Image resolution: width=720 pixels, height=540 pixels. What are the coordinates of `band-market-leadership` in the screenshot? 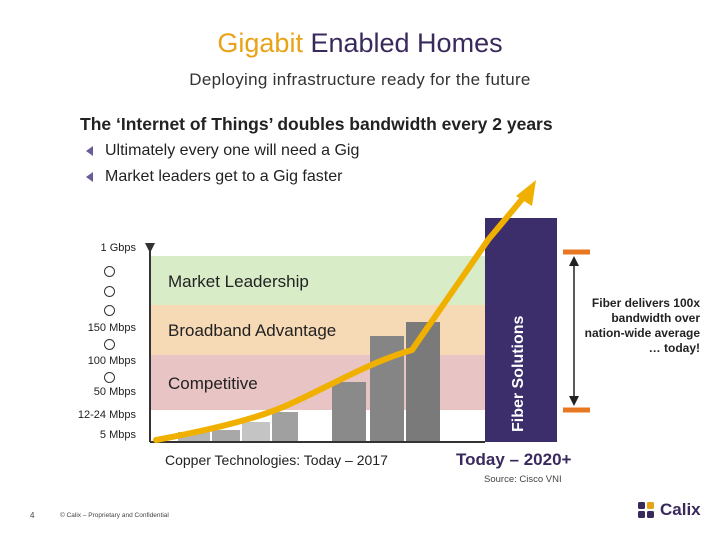 It's located at (317, 280).